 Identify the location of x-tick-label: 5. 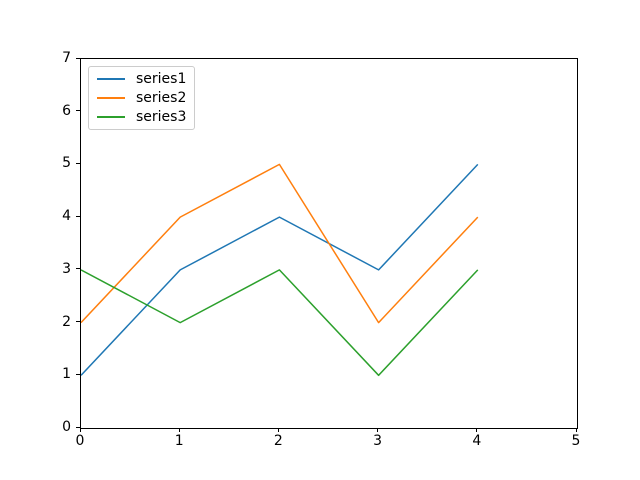
(576, 441).